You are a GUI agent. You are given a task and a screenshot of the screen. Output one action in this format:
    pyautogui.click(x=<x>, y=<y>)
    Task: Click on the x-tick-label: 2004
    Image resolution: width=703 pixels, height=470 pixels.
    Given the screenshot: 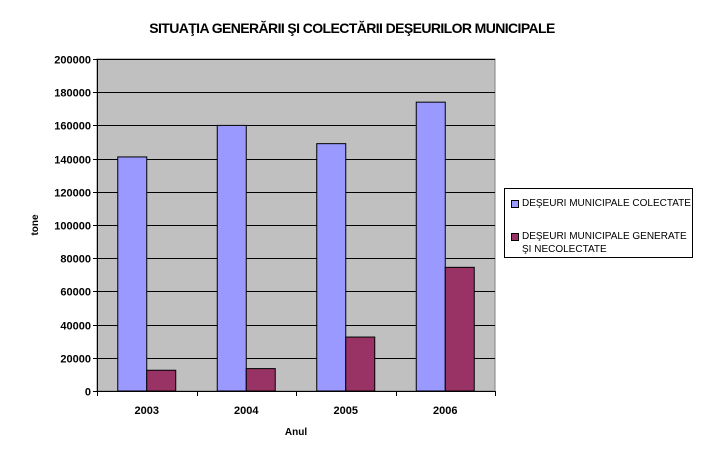 What is the action you would take?
    pyautogui.click(x=246, y=411)
    